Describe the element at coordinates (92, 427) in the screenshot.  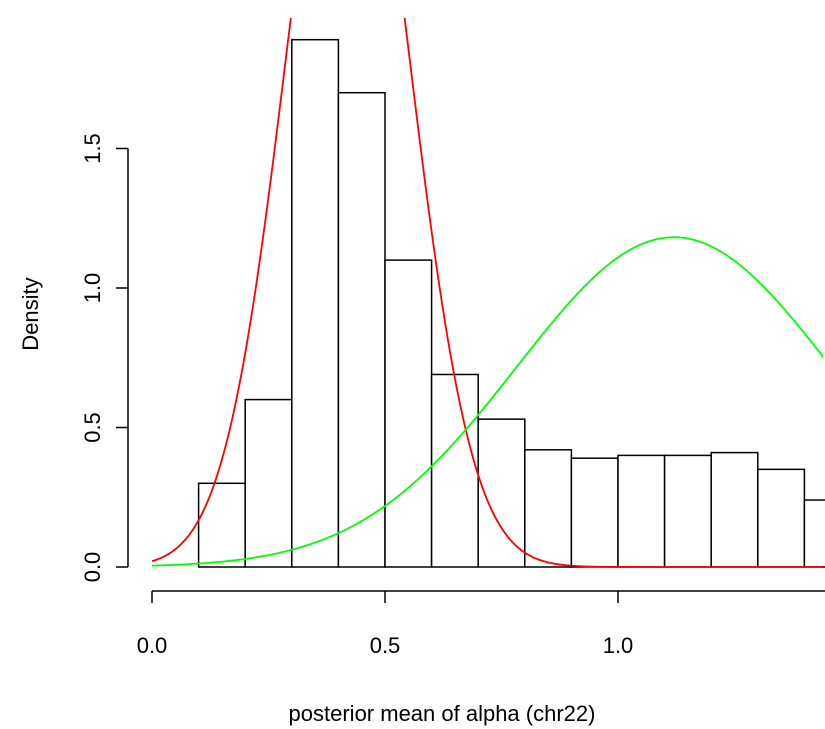
I see `y-tick-label: 0.5` at that location.